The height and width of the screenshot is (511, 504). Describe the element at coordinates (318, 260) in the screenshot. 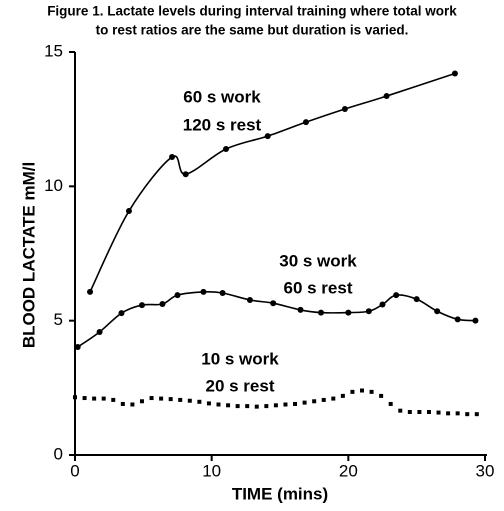

I see `series-label: 30 s work` at that location.